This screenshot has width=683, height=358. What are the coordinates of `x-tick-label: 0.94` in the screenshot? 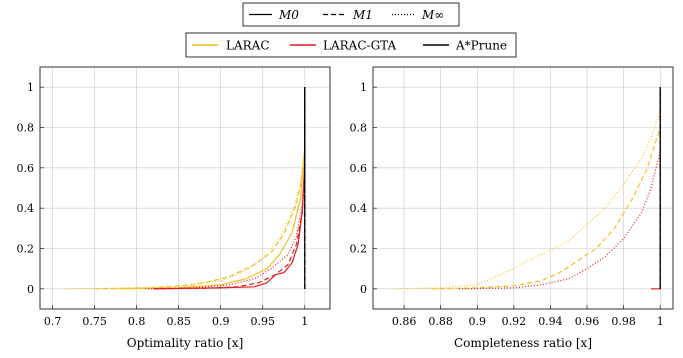 It's located at (550, 321).